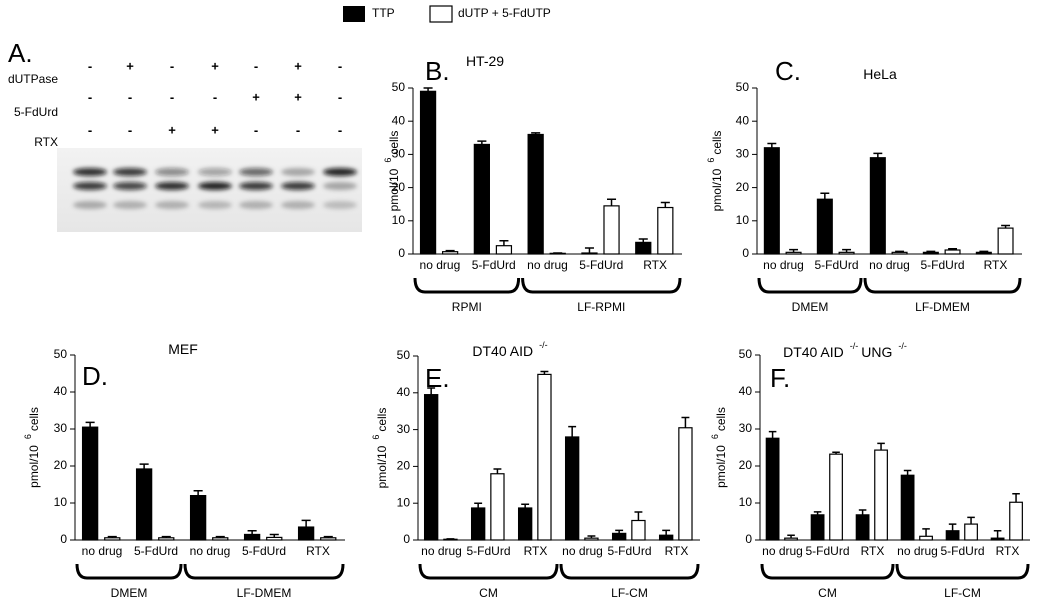 This screenshot has width=1050, height=607. What do you see at coordinates (813, 352) in the screenshot?
I see `chart-title-part: DT40 AID` at bounding box center [813, 352].